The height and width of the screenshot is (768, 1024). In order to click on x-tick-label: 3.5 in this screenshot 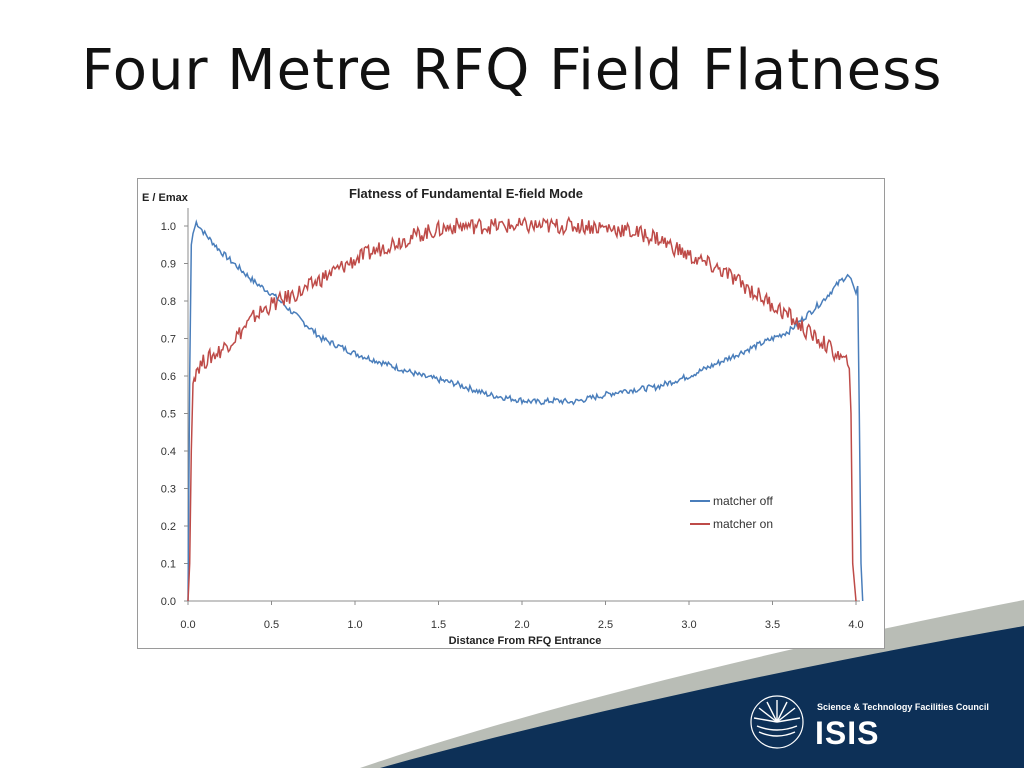, I will do `click(772, 625)`.